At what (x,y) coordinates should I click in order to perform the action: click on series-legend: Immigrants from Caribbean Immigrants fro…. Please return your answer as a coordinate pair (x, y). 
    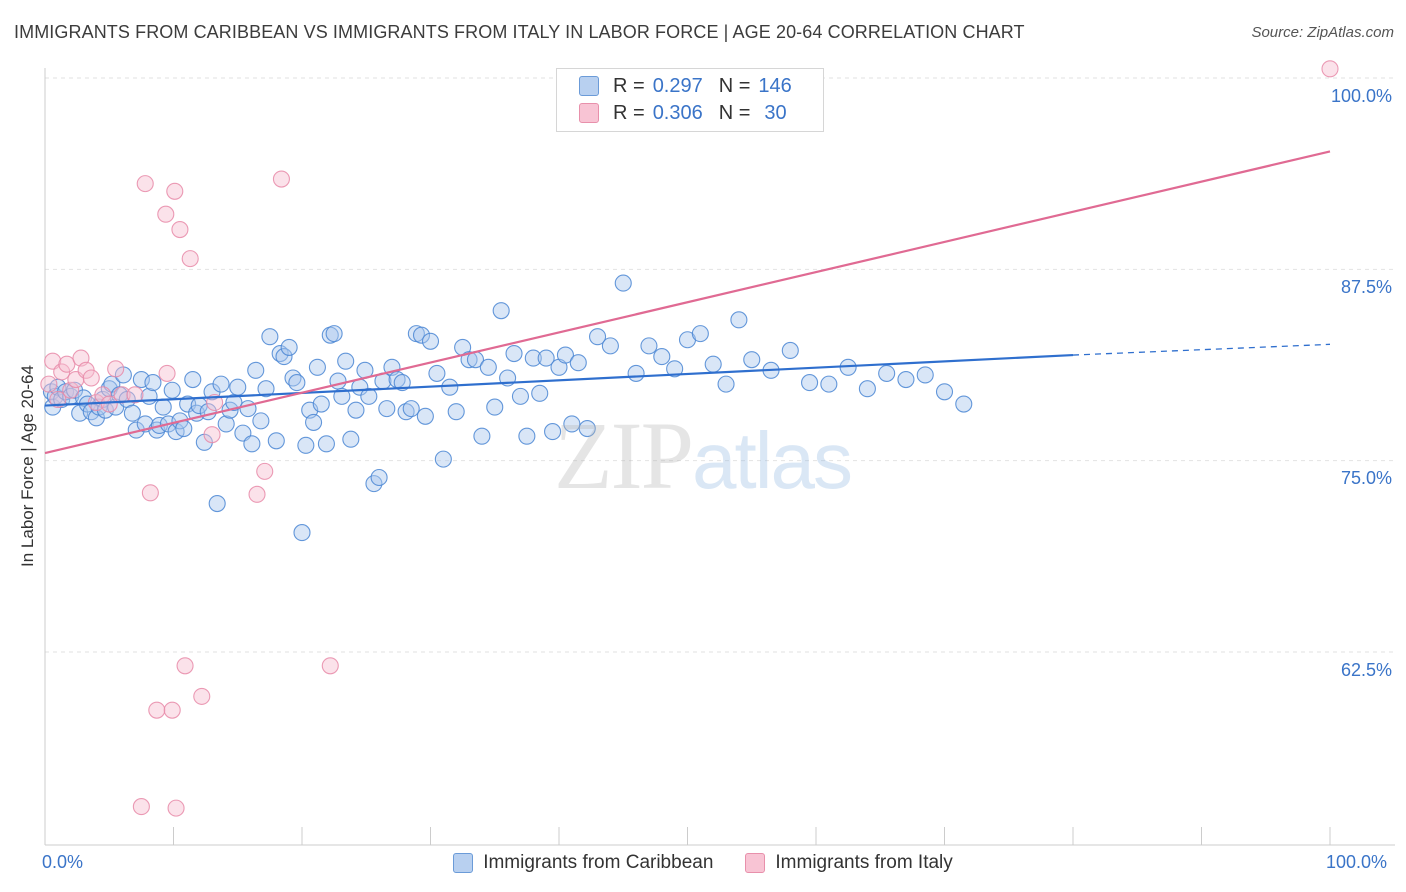
    Looking at the image, I should click on (703, 863).